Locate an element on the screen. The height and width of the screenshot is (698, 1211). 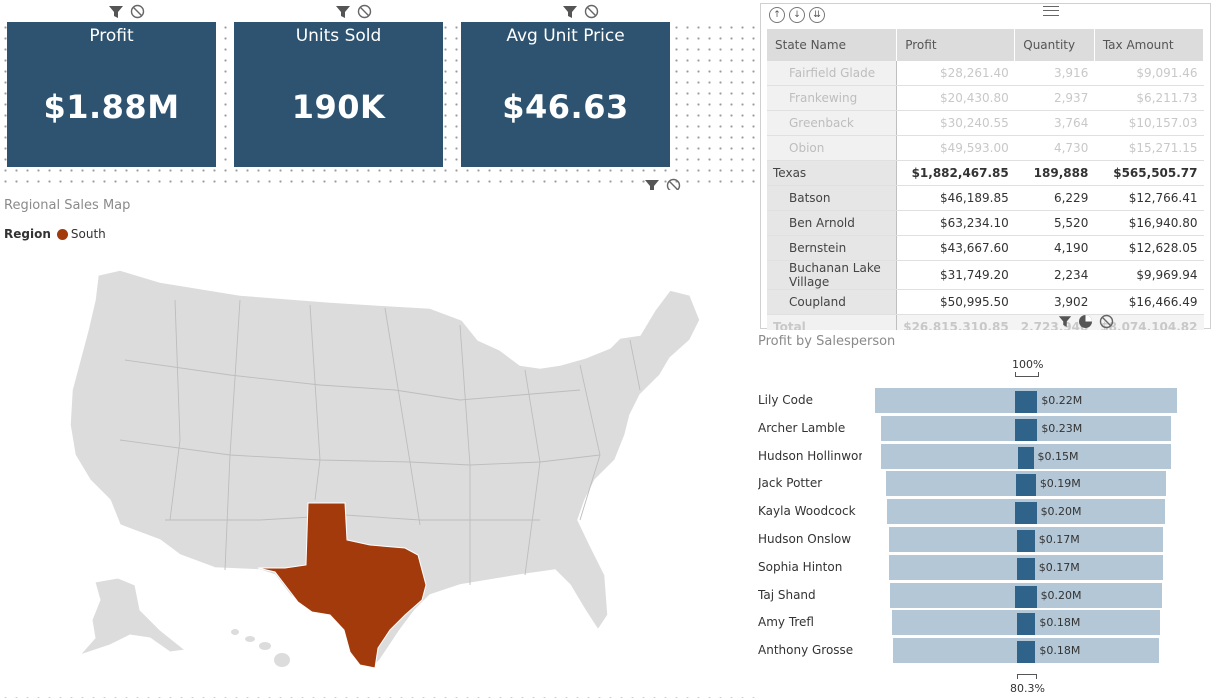
bar-value-label: $0.20M is located at coordinates (1061, 595).